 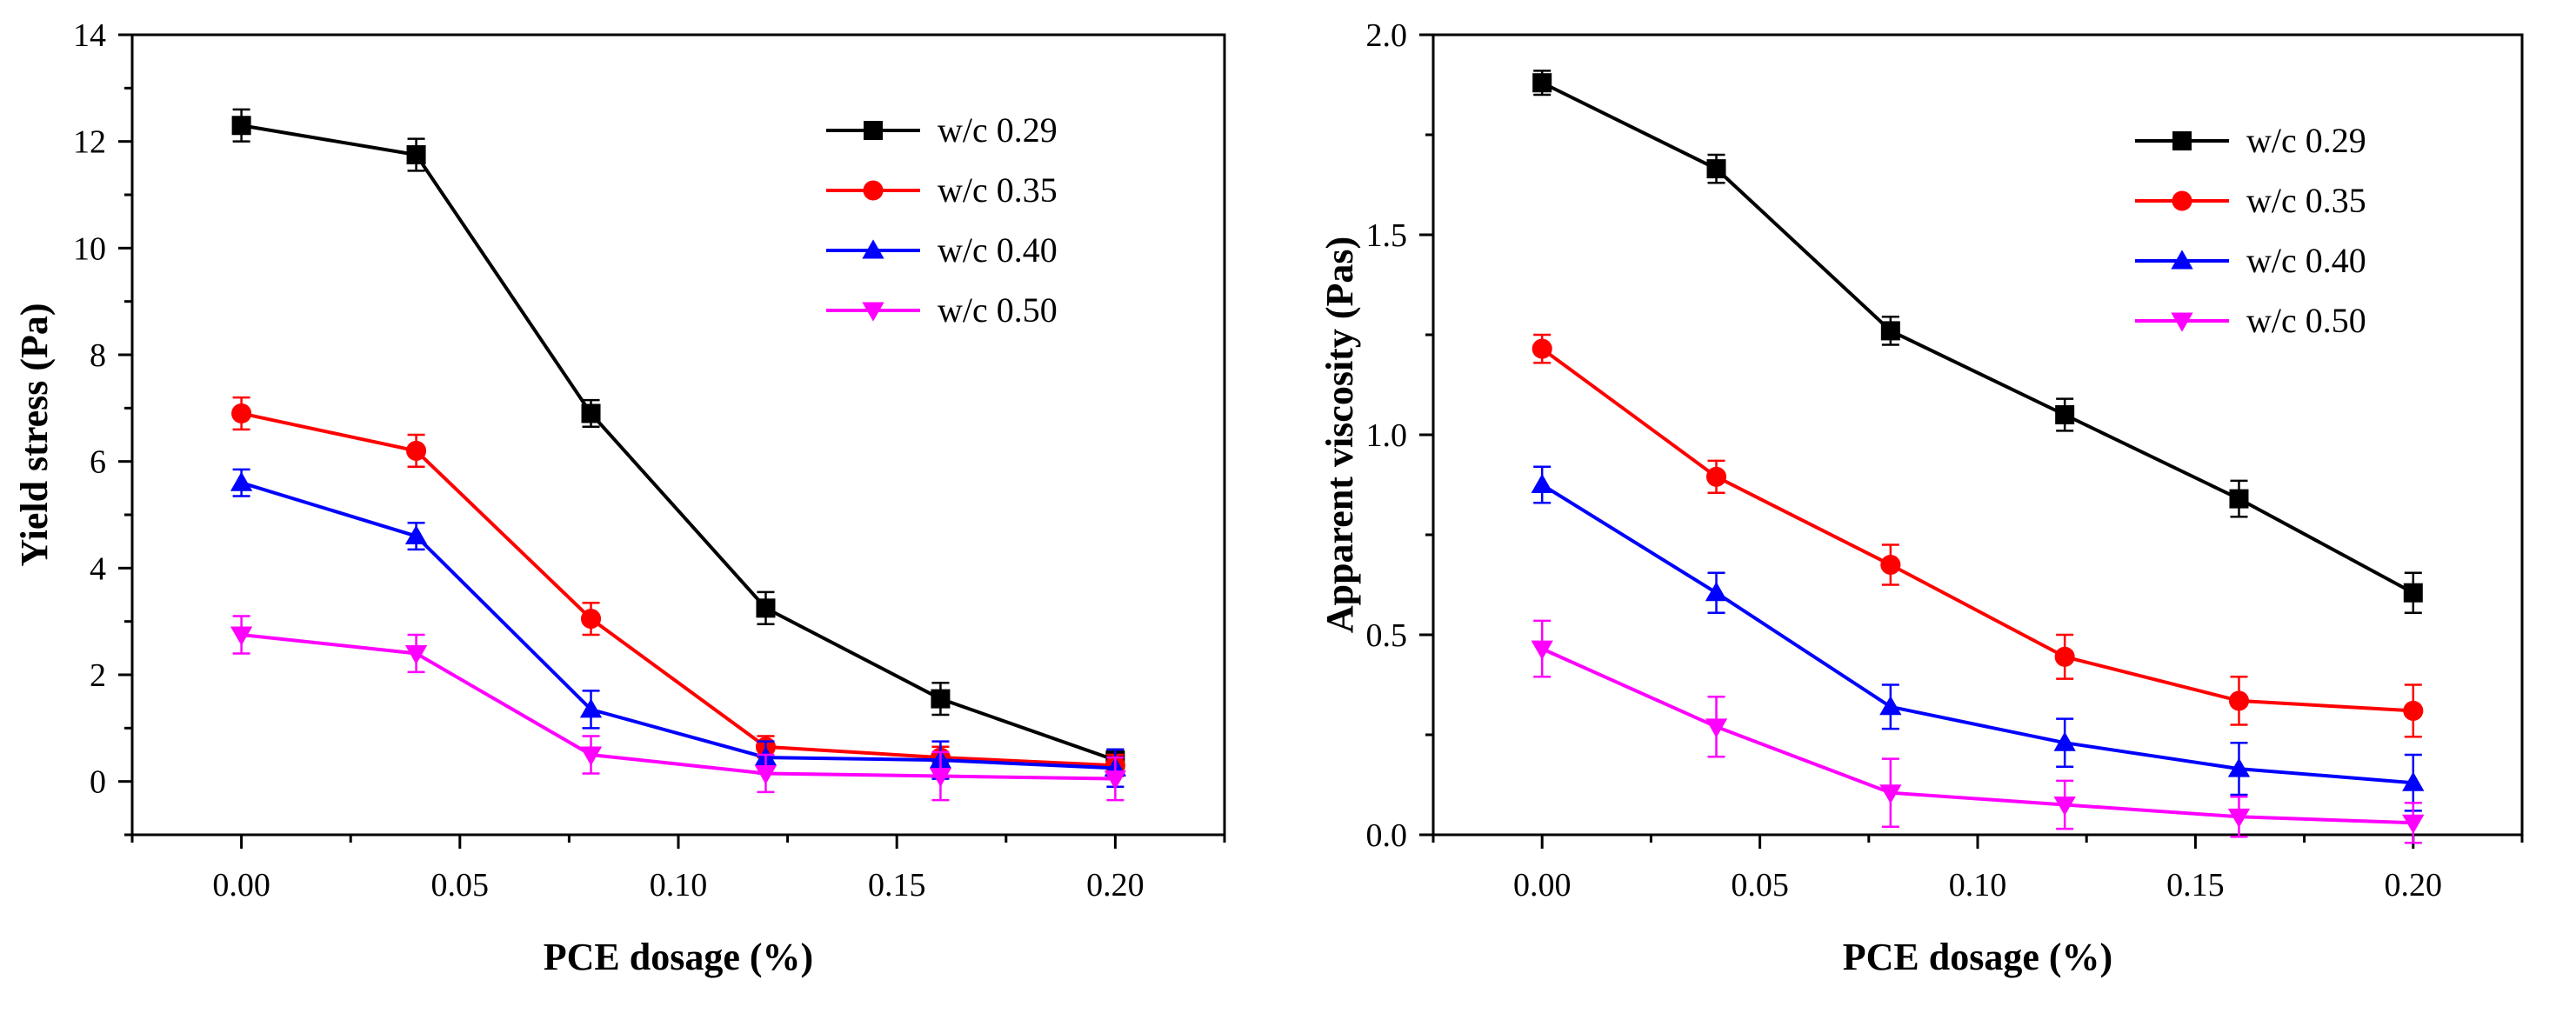 I want to click on y-tick-label: 1.5, so click(x=1387, y=235).